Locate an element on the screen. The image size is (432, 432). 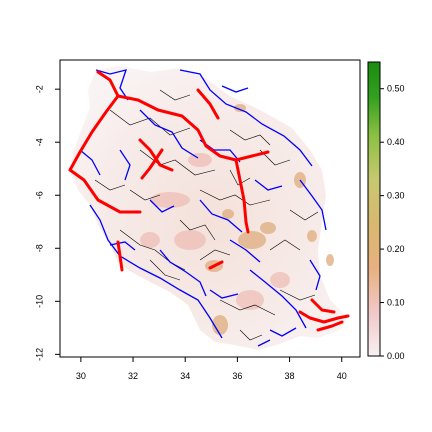
y-tick-label: -6 is located at coordinates (39, 195).